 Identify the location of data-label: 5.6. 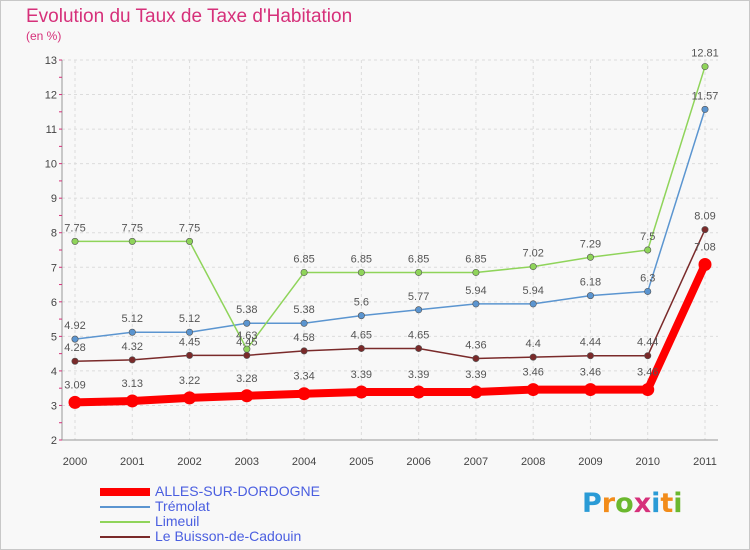
(361, 303).